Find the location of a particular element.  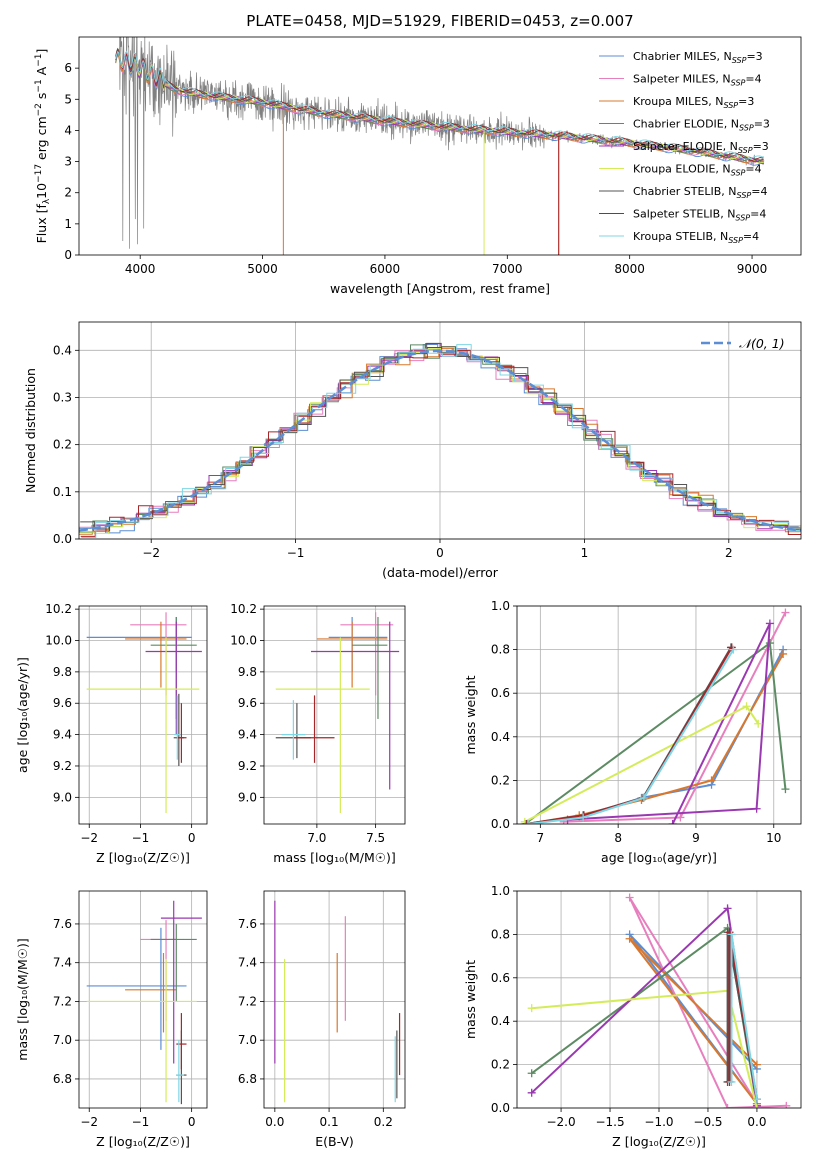

legend-label: Kroupa MILES, NSSP=3 is located at coordinates (693, 102).